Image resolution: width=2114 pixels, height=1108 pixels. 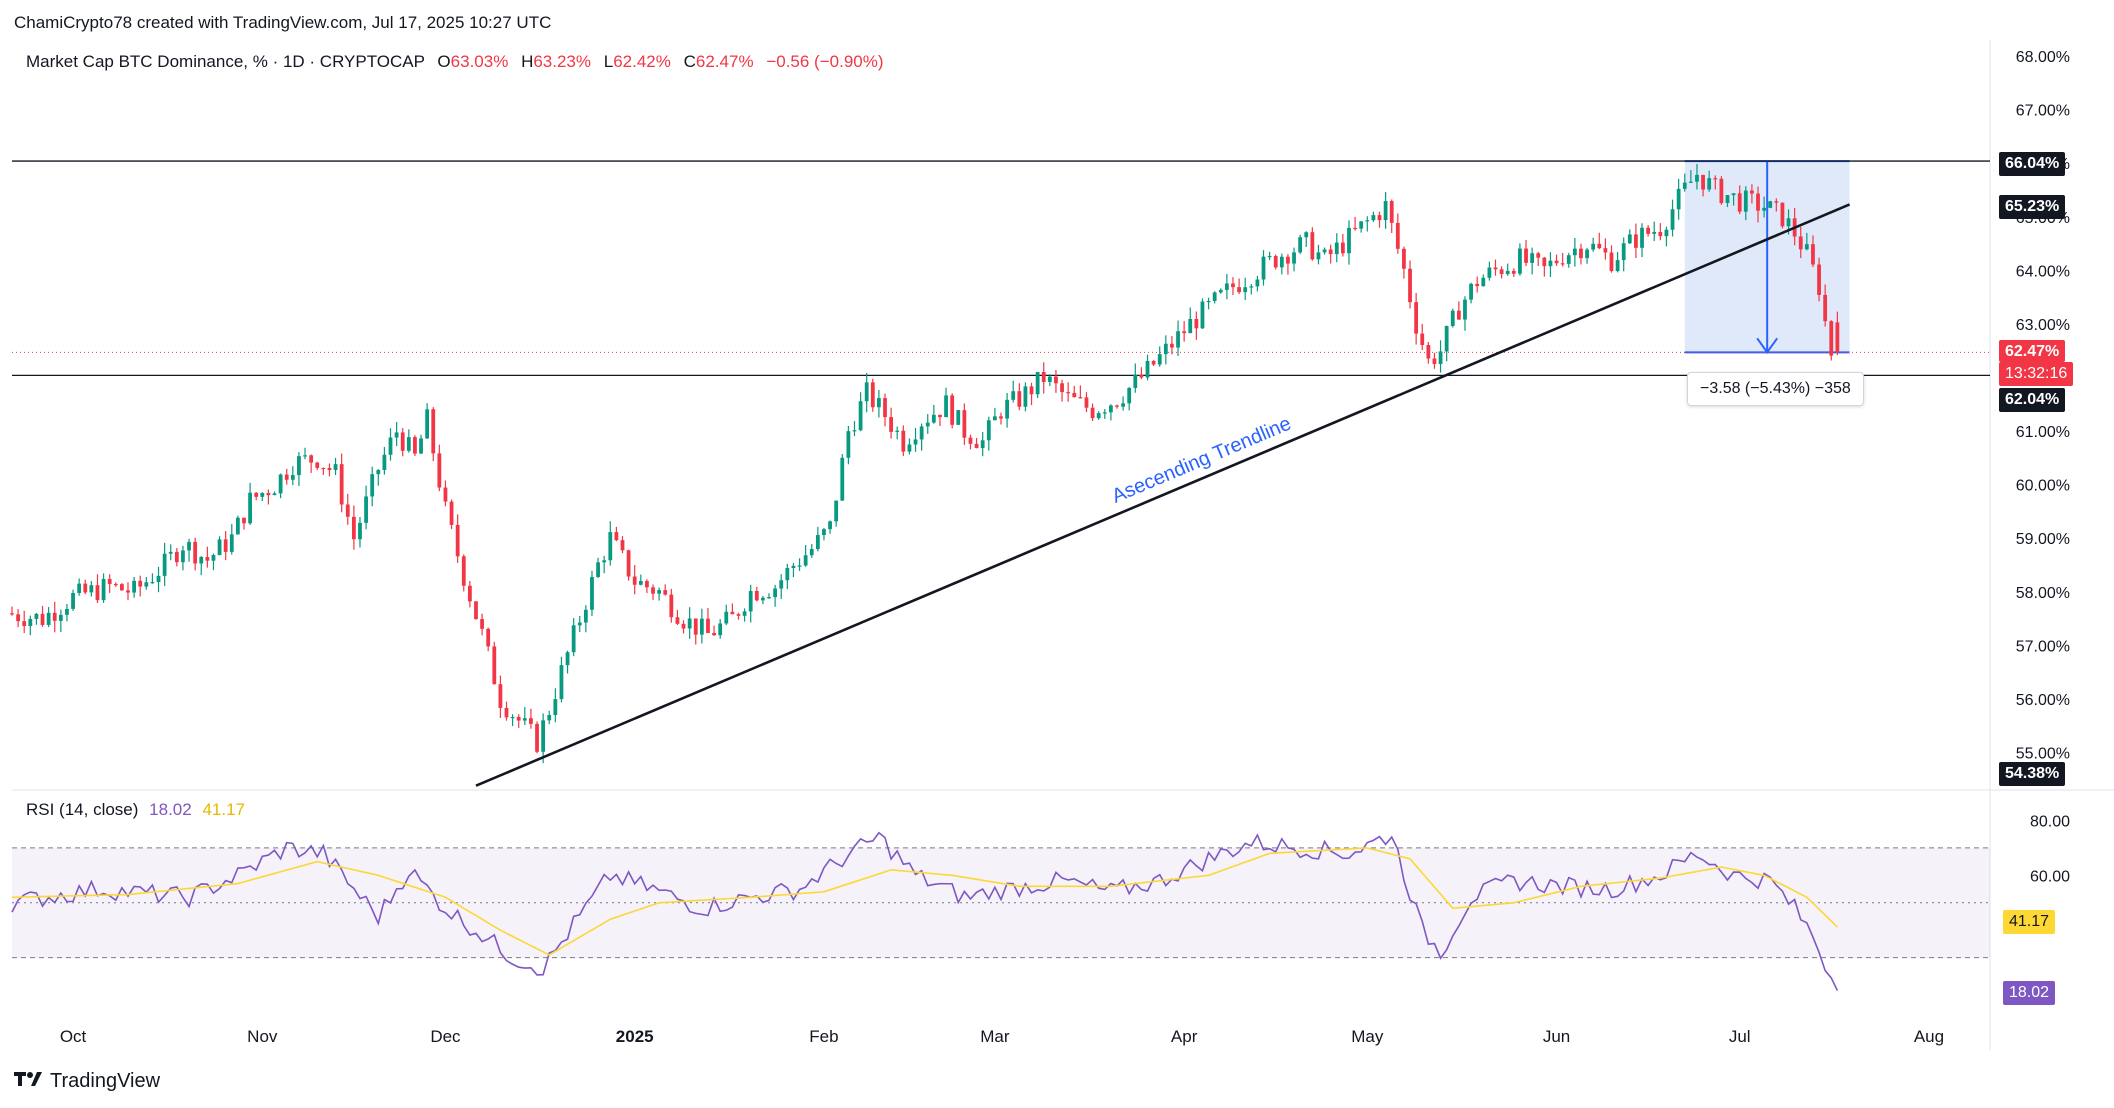 I want to click on brand-footer: TradingView, so click(x=87, y=1081).